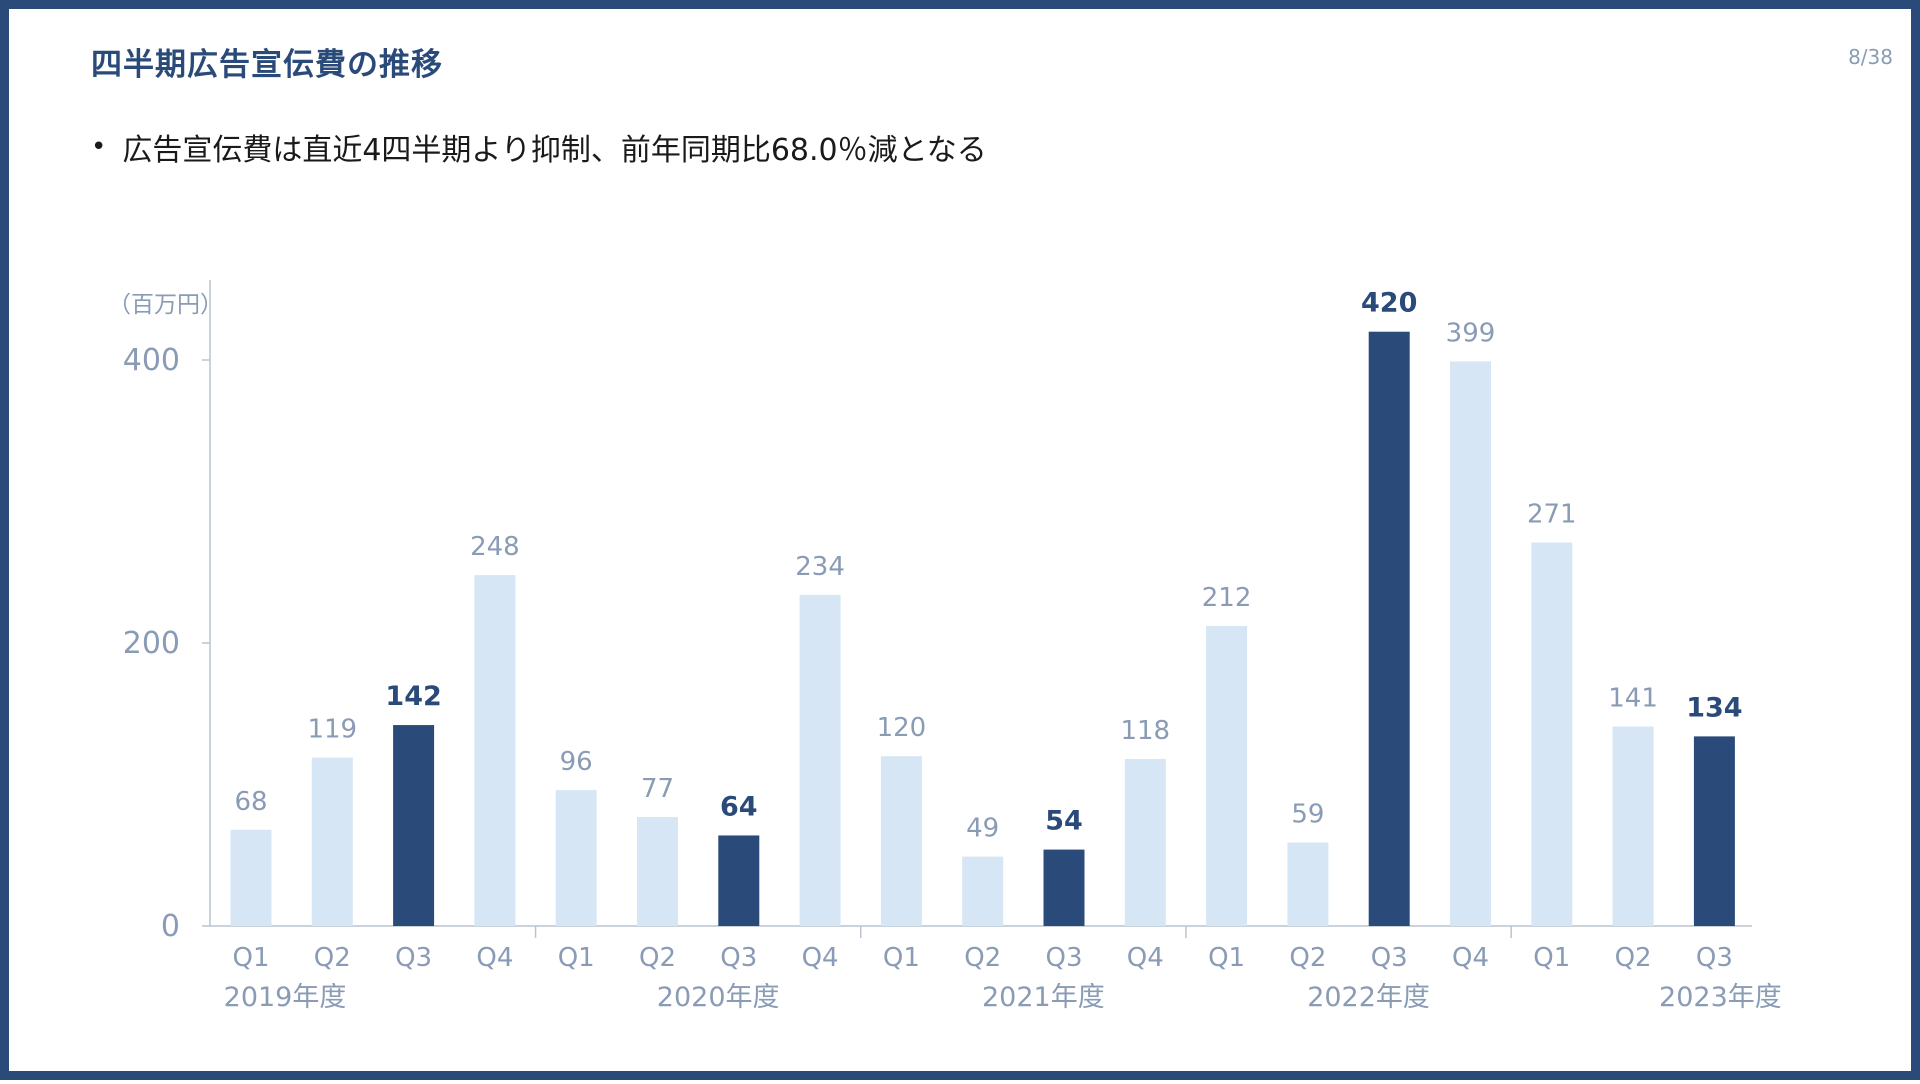 This screenshot has width=1920, height=1084. Describe the element at coordinates (1633, 698) in the screenshot. I see `bar-value-label: 141` at that location.